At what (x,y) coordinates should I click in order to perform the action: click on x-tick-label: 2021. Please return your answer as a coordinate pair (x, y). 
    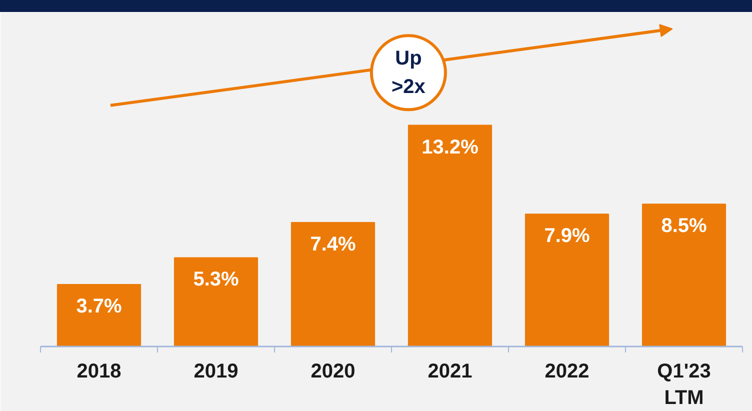
    Looking at the image, I should click on (450, 371).